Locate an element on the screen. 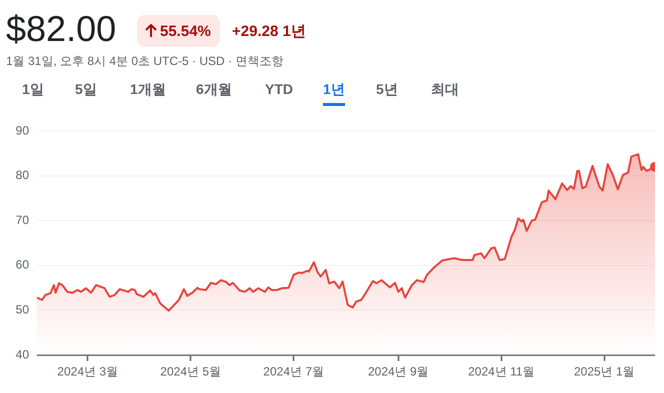  x-tick-label: 2024년 5월 is located at coordinates (191, 371).